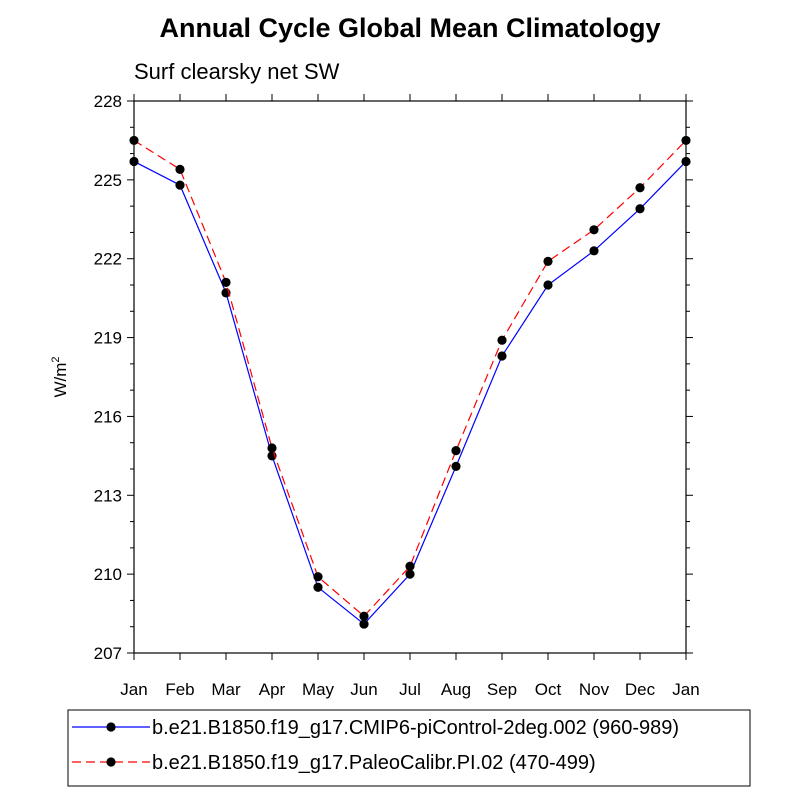 Image resolution: width=800 pixels, height=800 pixels. I want to click on x-tick-label: Apr, so click(272, 689).